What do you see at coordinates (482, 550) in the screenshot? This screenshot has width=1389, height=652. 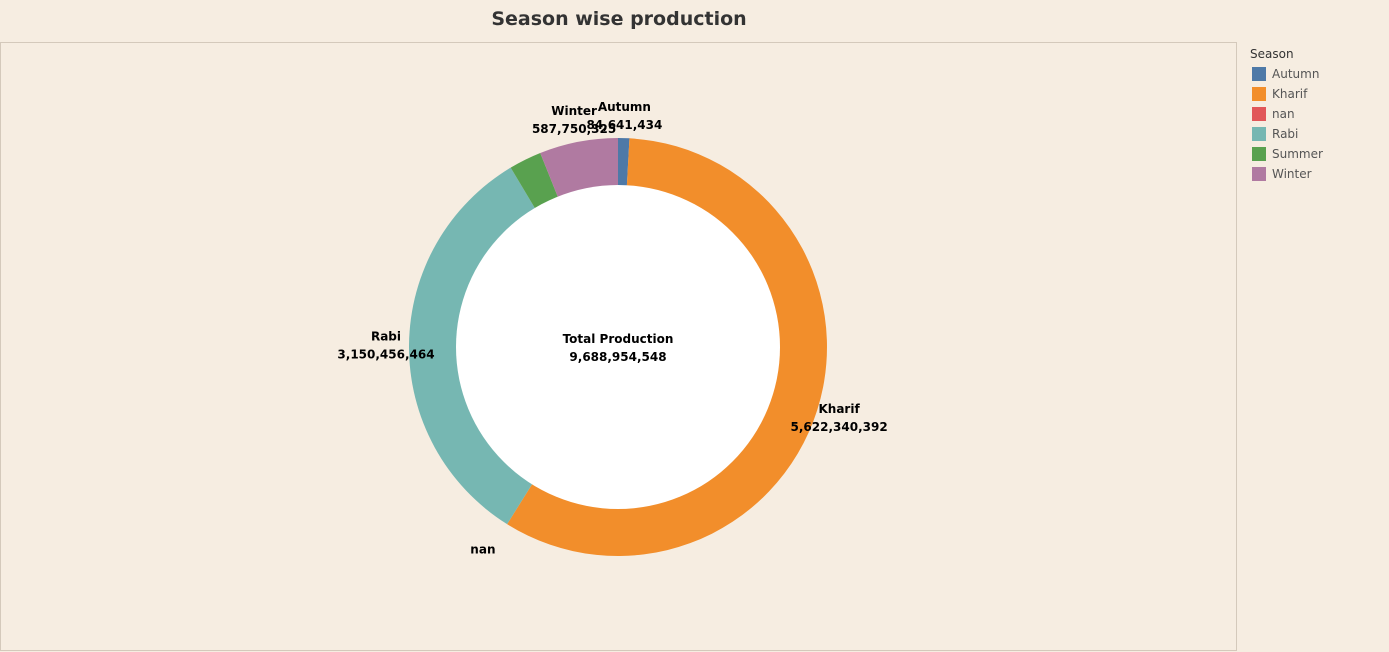 I see `slice-label-nan: nan` at bounding box center [482, 550].